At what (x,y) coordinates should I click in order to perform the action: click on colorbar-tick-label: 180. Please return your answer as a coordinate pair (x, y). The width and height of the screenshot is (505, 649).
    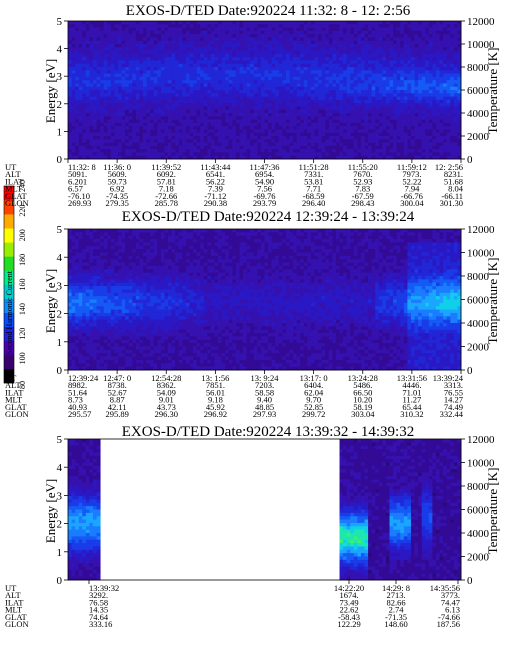
    Looking at the image, I should click on (22, 260).